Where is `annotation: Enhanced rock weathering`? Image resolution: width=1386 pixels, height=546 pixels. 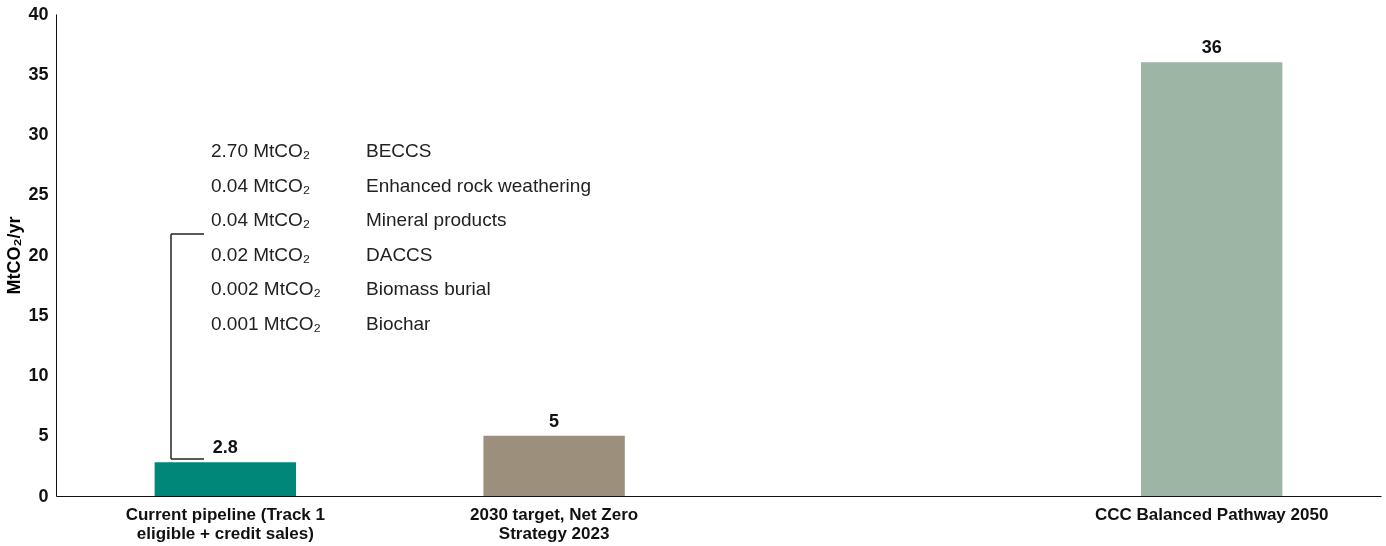 annotation: Enhanced rock weathering is located at coordinates (478, 185).